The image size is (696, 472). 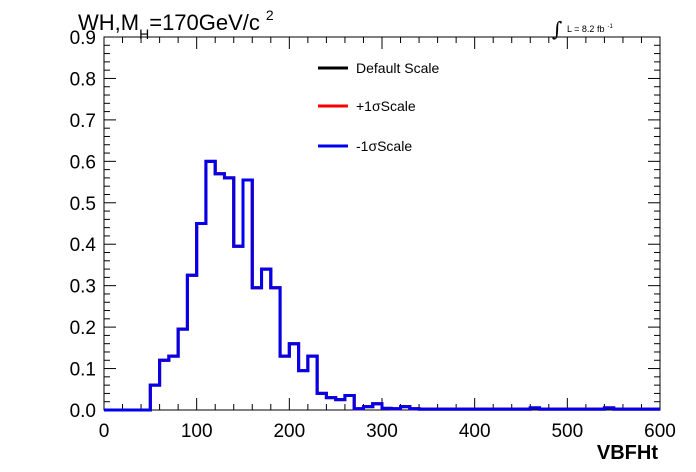 What do you see at coordinates (204, 22) in the screenshot?
I see `chart-title-rest: =170GeV/c` at bounding box center [204, 22].